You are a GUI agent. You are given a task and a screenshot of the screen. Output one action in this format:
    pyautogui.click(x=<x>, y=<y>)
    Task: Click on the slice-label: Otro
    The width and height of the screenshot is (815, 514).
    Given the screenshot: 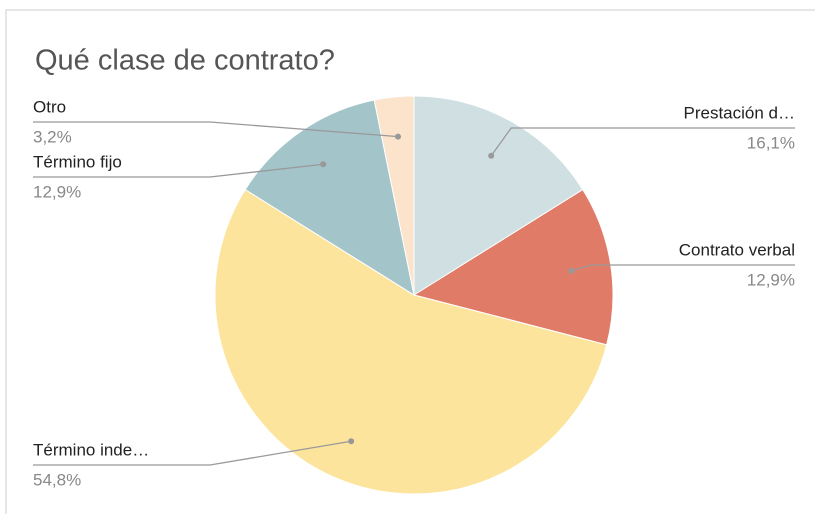 What is the action you would take?
    pyautogui.click(x=49, y=106)
    